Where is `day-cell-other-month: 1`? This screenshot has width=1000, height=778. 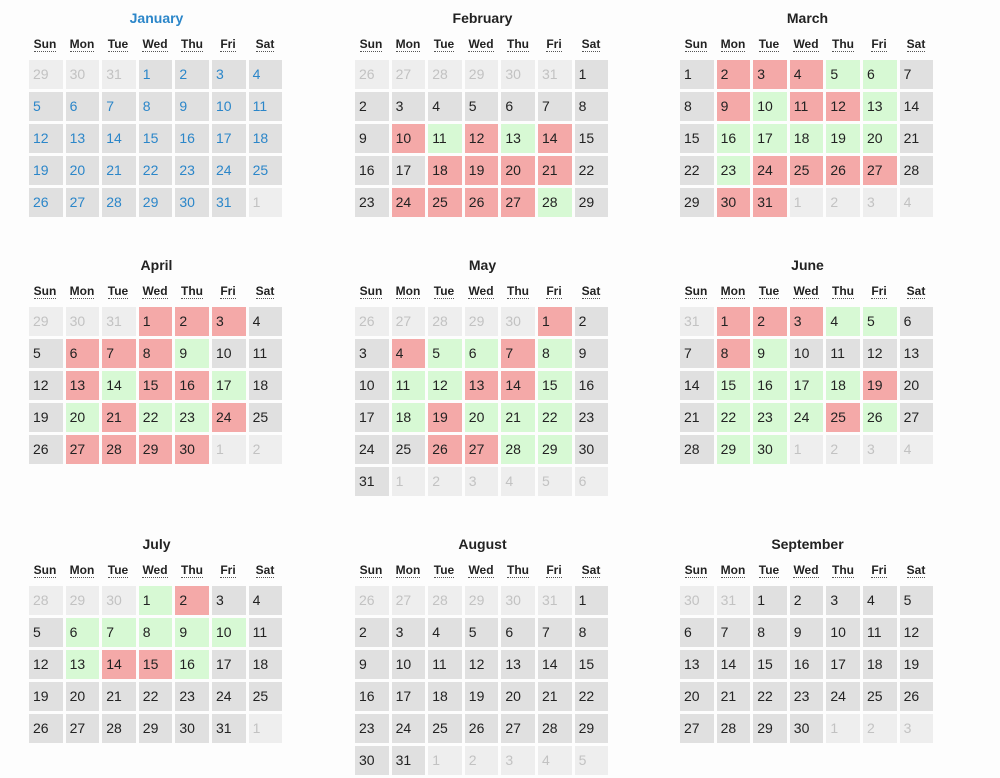 day-cell-other-month: 1 is located at coordinates (445, 760).